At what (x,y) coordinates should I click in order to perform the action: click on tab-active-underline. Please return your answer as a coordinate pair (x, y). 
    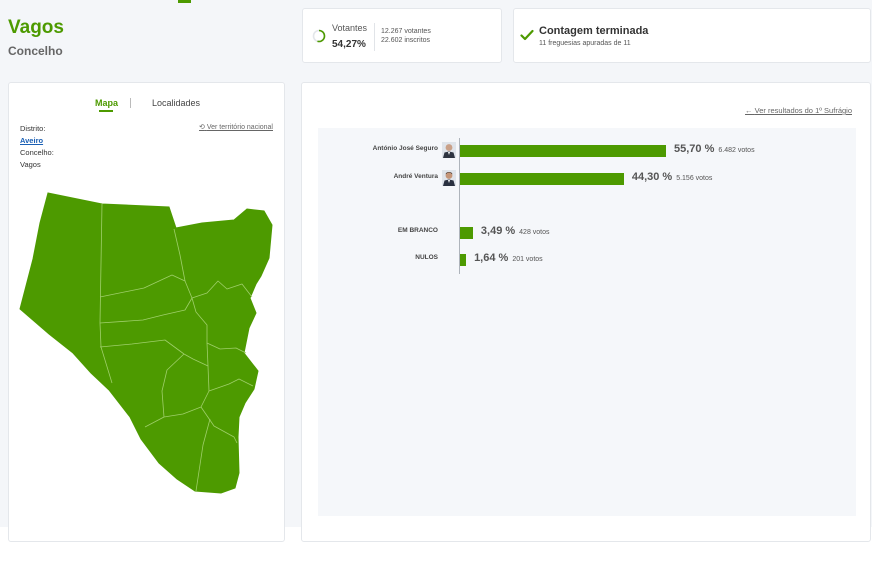
    Looking at the image, I should click on (106, 111).